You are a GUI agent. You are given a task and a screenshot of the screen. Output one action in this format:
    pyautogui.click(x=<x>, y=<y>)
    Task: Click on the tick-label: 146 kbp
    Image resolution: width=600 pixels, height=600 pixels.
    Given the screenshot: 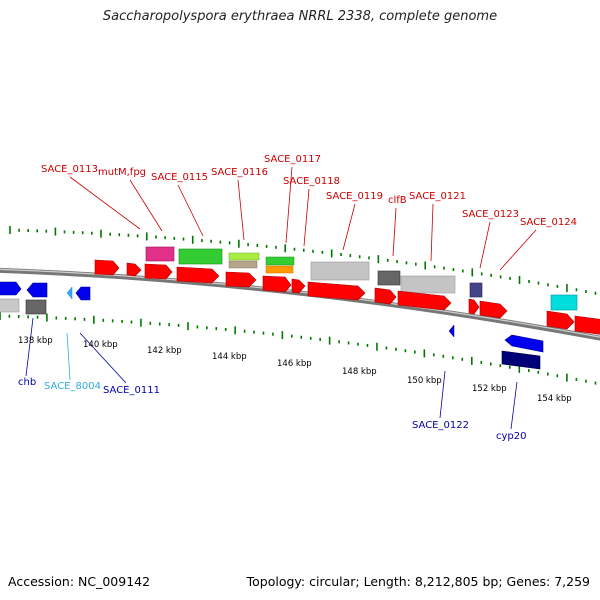 What is the action you would take?
    pyautogui.click(x=294, y=364)
    